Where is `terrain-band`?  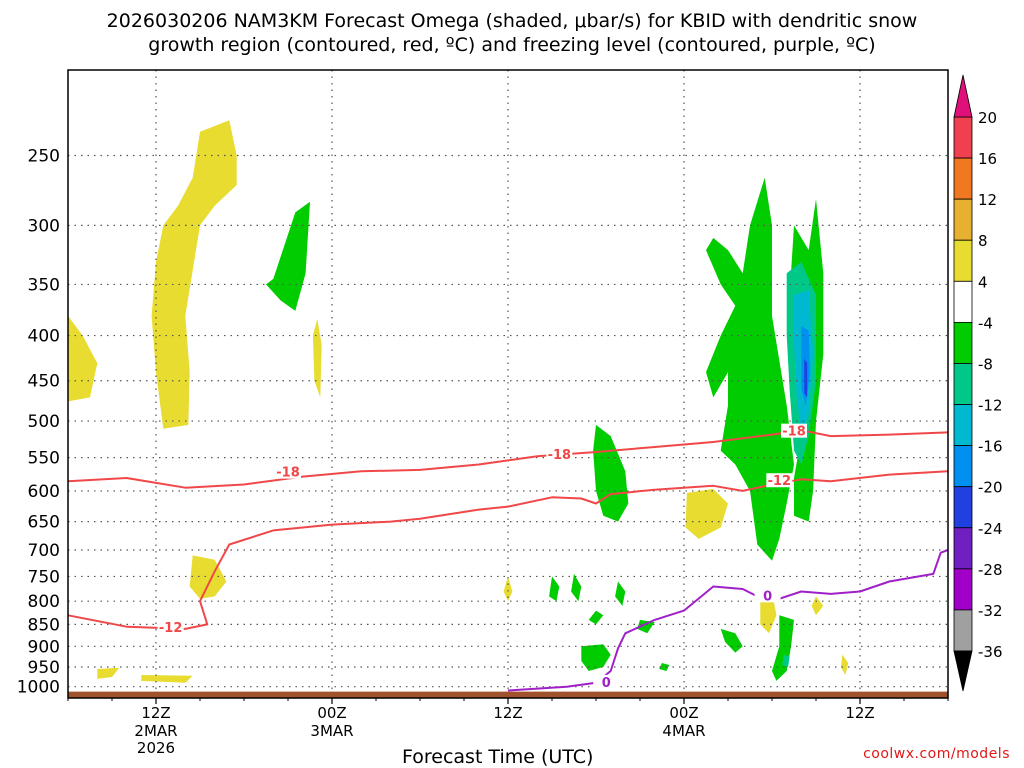
terrain-band is located at coordinates (508, 694).